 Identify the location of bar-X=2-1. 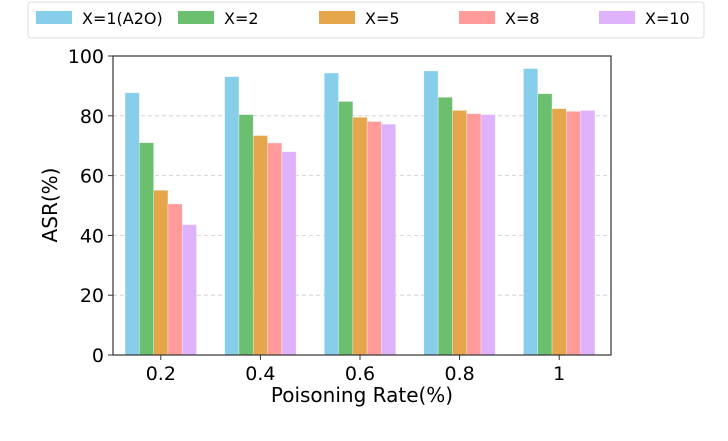
(545, 224).